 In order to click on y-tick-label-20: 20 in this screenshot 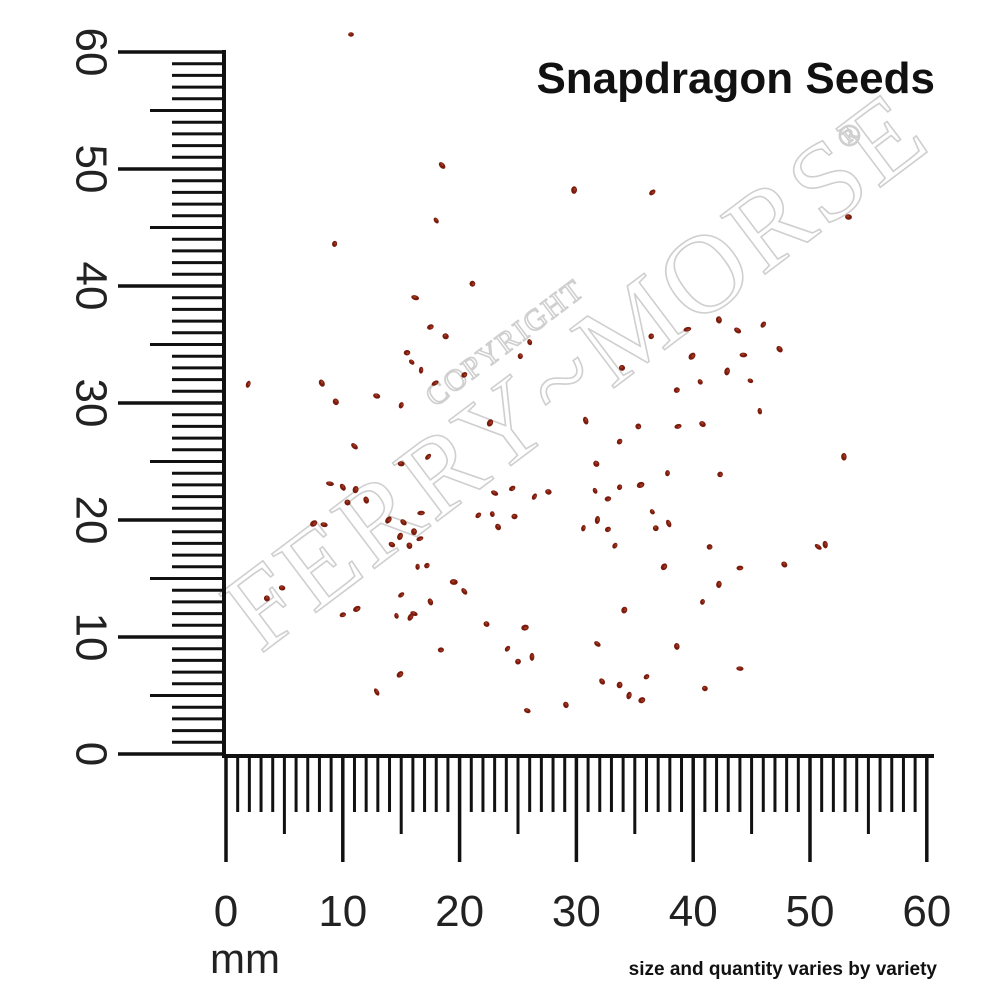, I will do `click(90, 520)`.